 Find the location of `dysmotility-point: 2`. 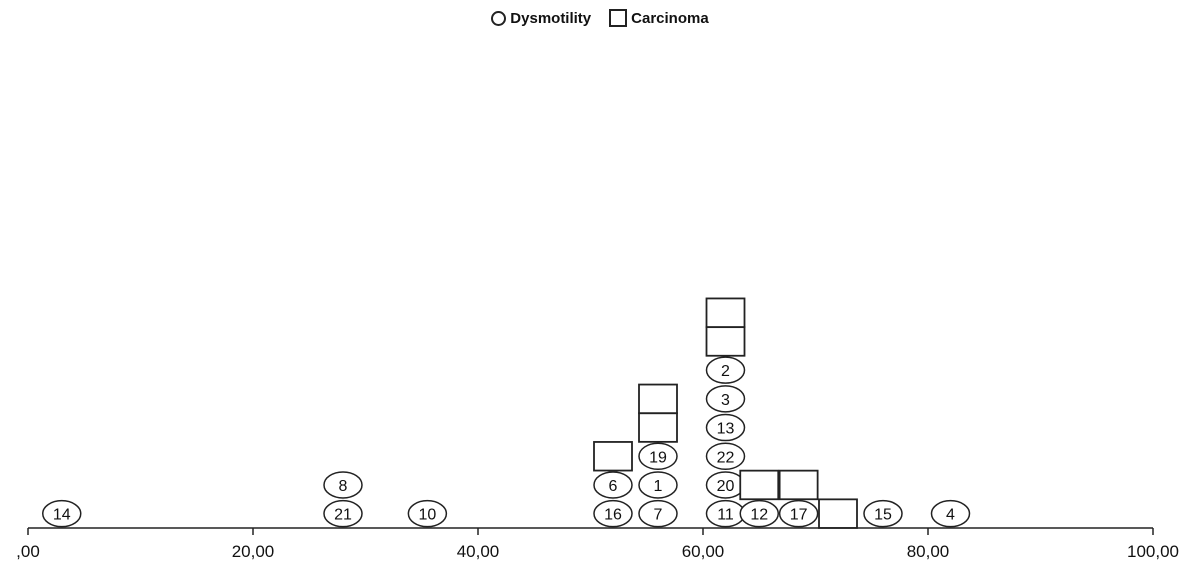

dysmotility-point: 2 is located at coordinates (725, 370).